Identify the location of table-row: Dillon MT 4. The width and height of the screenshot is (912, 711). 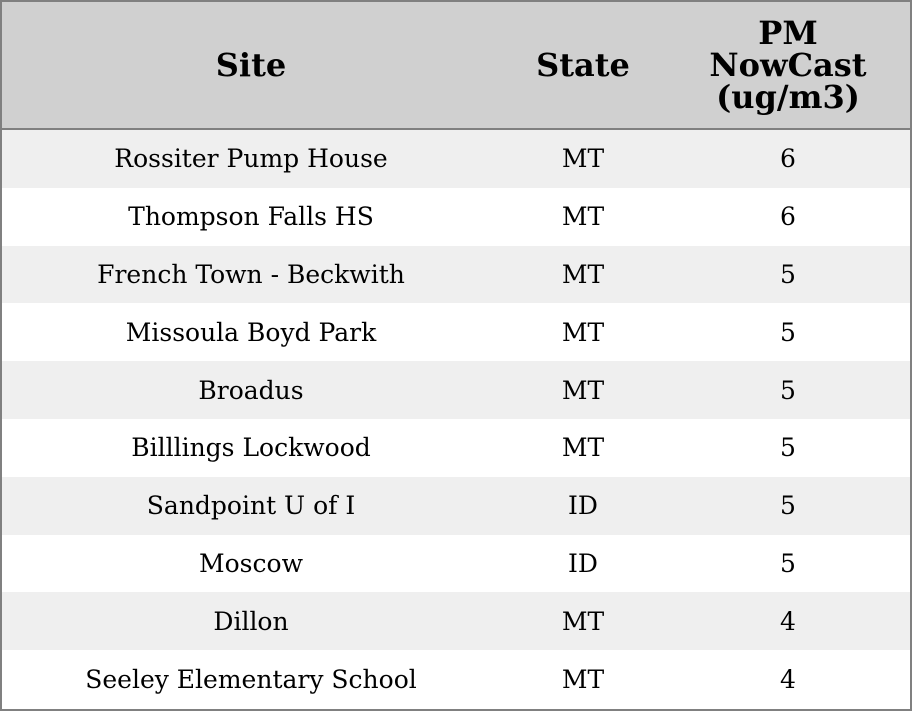
(456, 621).